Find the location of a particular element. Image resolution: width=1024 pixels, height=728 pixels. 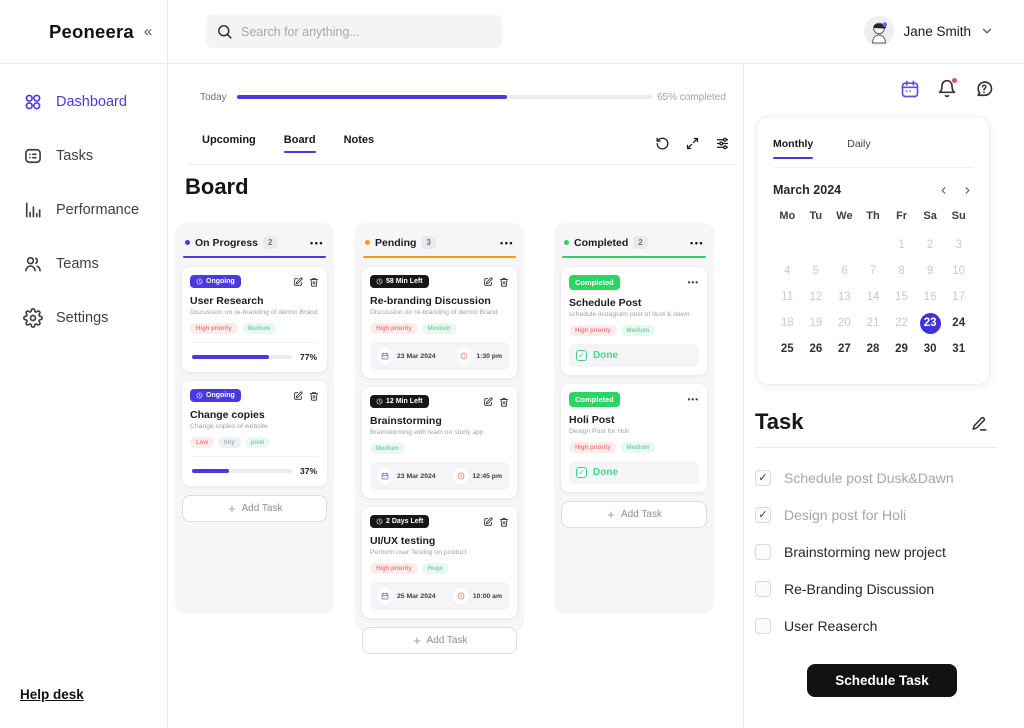

bell-icon is located at coordinates (947, 88).